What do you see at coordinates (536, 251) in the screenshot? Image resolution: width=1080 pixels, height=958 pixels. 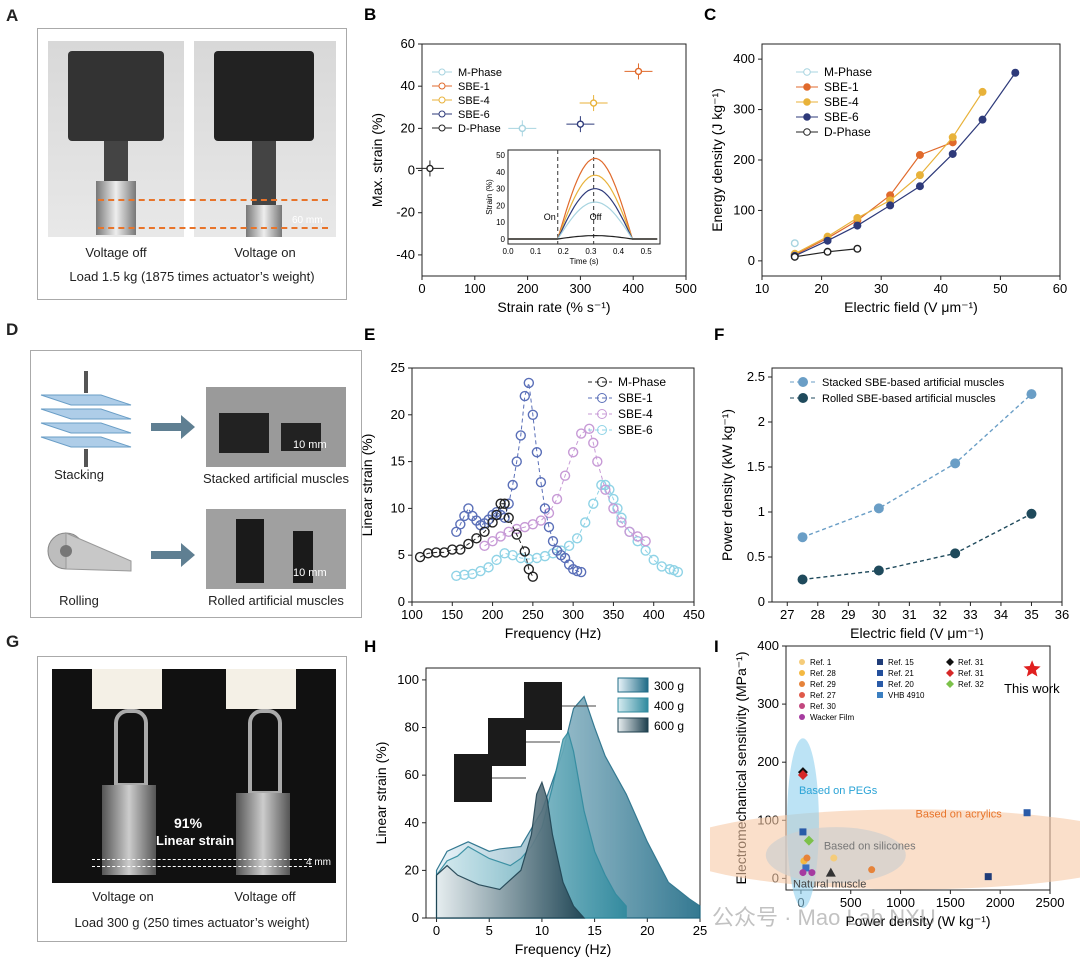 I see `inset-x-tick: 0.1` at bounding box center [536, 251].